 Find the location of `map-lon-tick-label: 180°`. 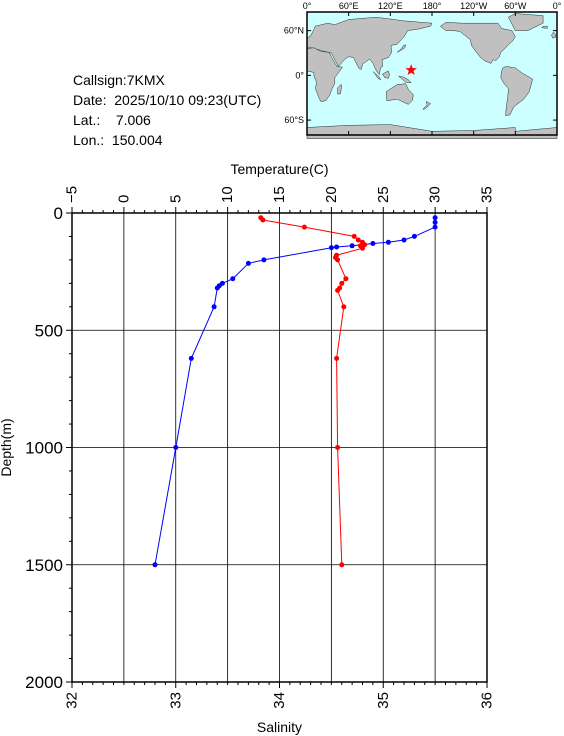

map-lon-tick-label: 180° is located at coordinates (432, 6).